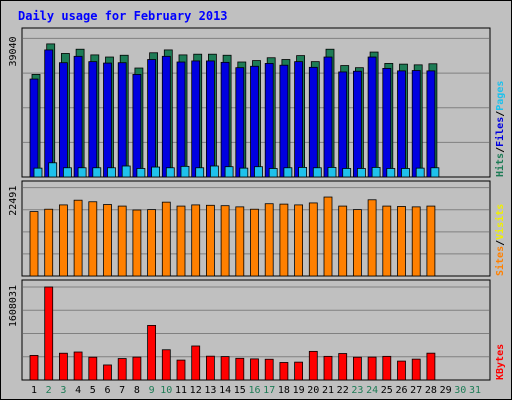  Describe the element at coordinates (500, 132) in the screenshot. I see `legend-entry: Files` at that location.